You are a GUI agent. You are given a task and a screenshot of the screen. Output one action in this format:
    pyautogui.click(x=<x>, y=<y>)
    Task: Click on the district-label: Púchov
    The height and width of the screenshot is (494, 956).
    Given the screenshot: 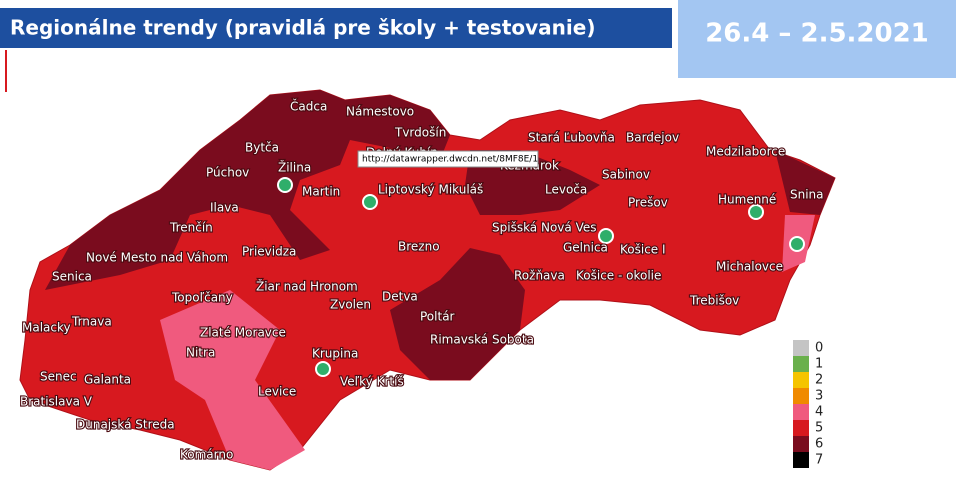 What is the action you would take?
    pyautogui.click(x=227, y=173)
    